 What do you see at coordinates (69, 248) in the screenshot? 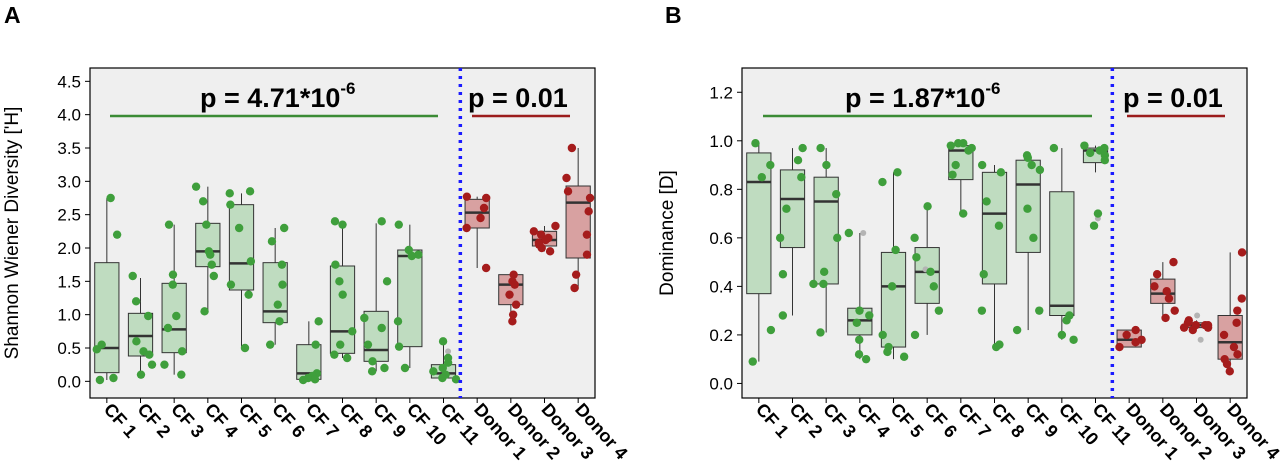
I see `y-tick-label: 2.0` at bounding box center [69, 248].